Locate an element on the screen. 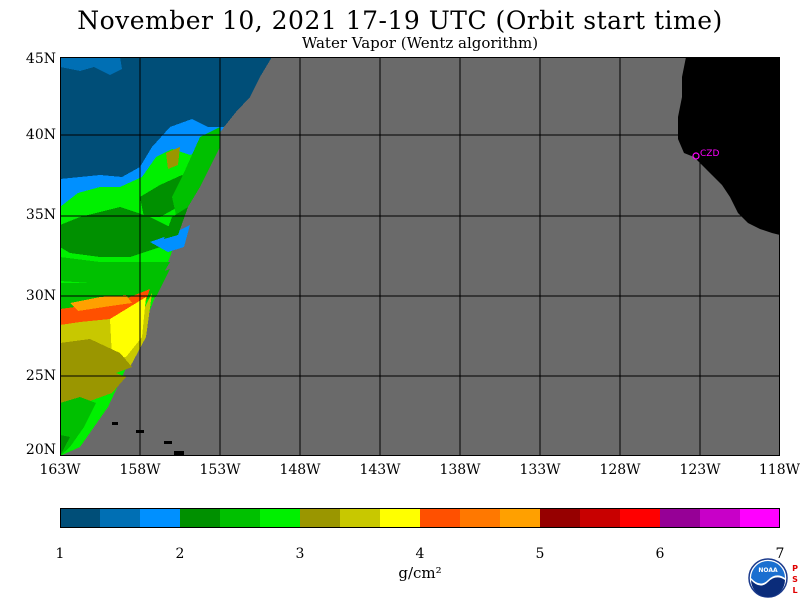 The width and height of the screenshot is (800, 600). lon-label-118w: 118W is located at coordinates (779, 470).